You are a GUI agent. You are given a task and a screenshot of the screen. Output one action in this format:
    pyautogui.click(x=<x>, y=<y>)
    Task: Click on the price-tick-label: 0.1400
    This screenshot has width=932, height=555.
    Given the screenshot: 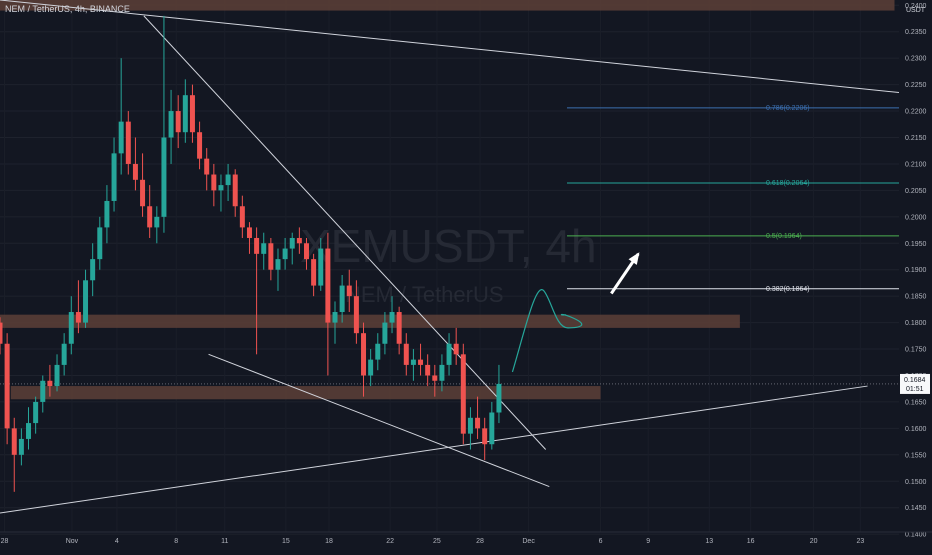 What is the action you would take?
    pyautogui.click(x=916, y=535)
    